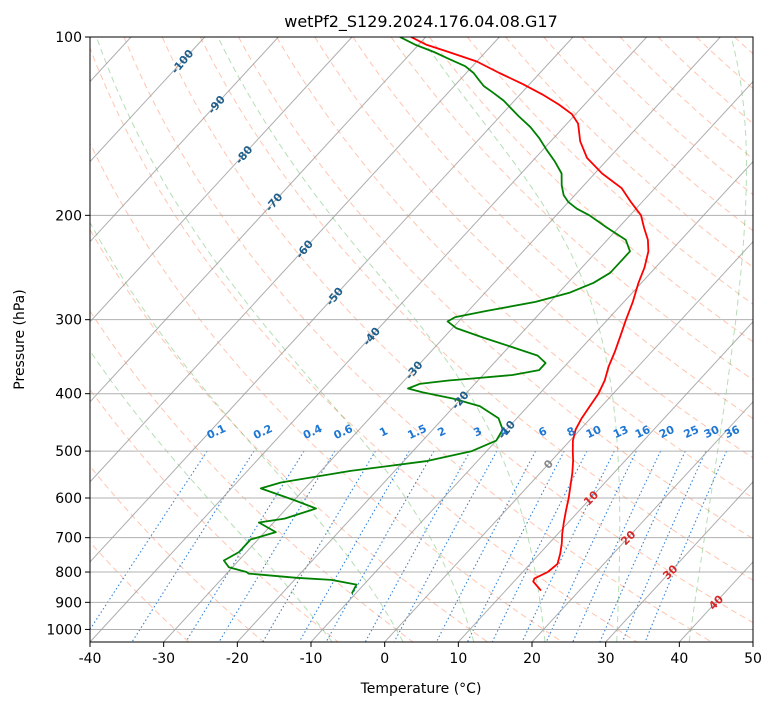 The image size is (775, 708). What do you see at coordinates (68, 499) in the screenshot?
I see `y-tick-label: 600` at bounding box center [68, 499].